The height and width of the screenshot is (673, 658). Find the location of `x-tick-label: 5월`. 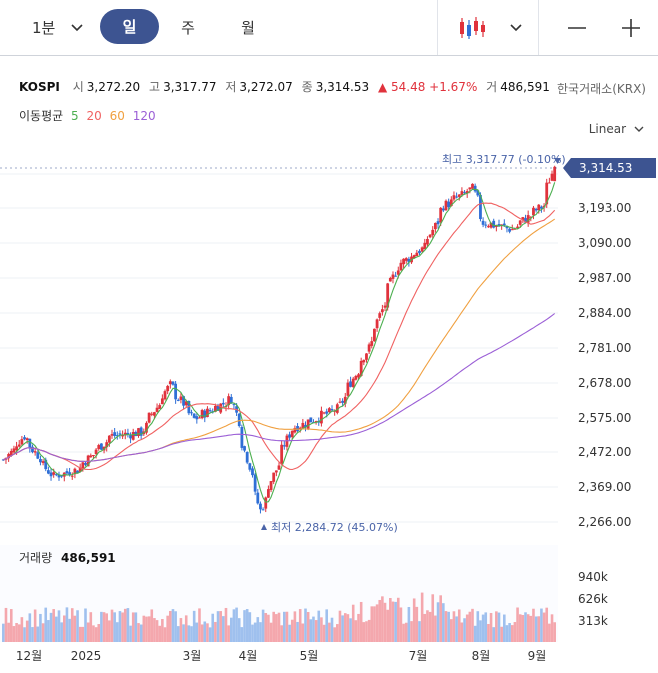

x-tick-label: 5월 is located at coordinates (309, 656).